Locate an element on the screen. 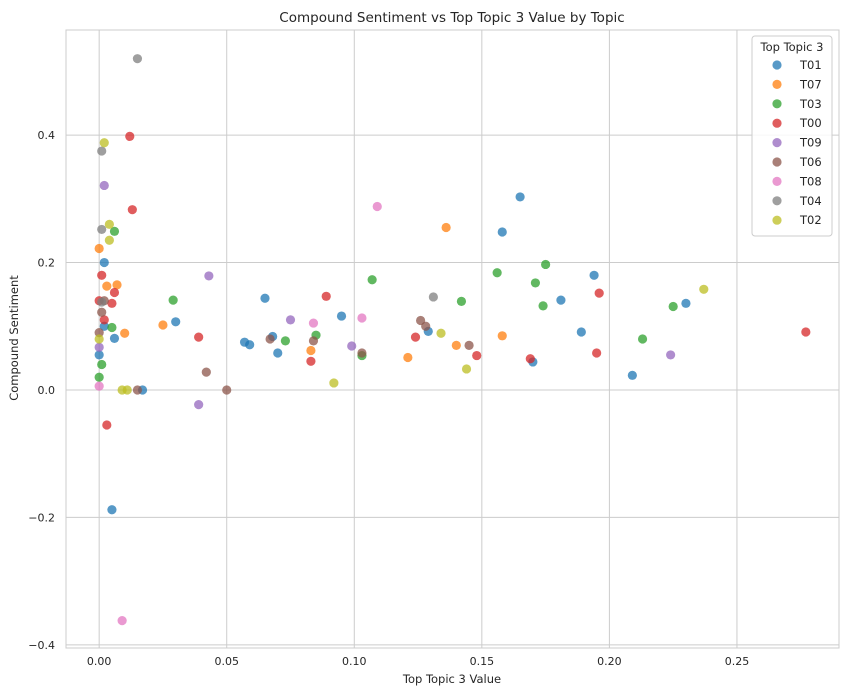  legend-title: Top Topic 3 is located at coordinates (792, 47).